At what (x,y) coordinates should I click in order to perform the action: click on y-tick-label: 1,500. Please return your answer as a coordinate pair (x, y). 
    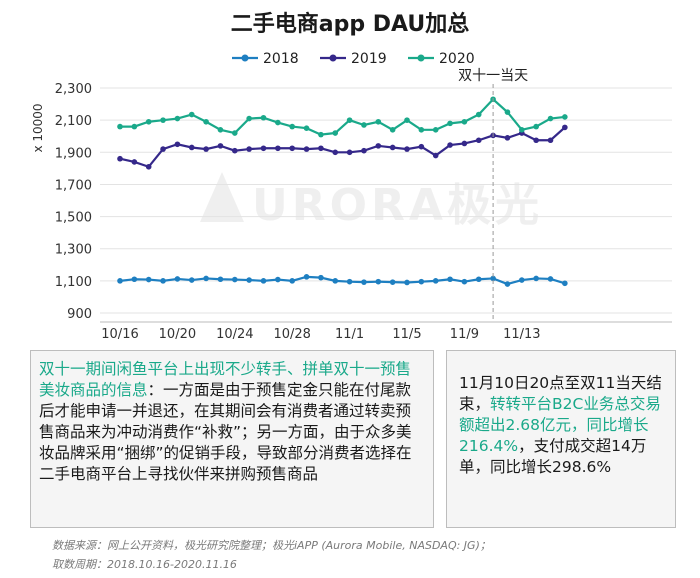
    Looking at the image, I should click on (73, 218).